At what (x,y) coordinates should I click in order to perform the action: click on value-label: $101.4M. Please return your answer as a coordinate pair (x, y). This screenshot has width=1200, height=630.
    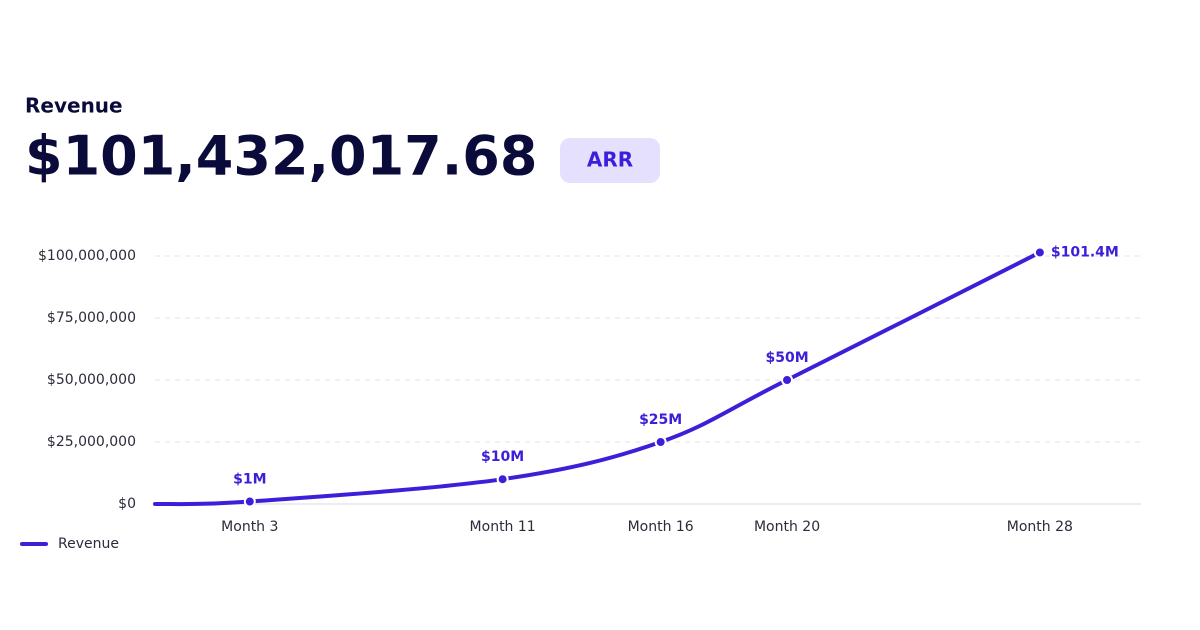
    Looking at the image, I should click on (1085, 252).